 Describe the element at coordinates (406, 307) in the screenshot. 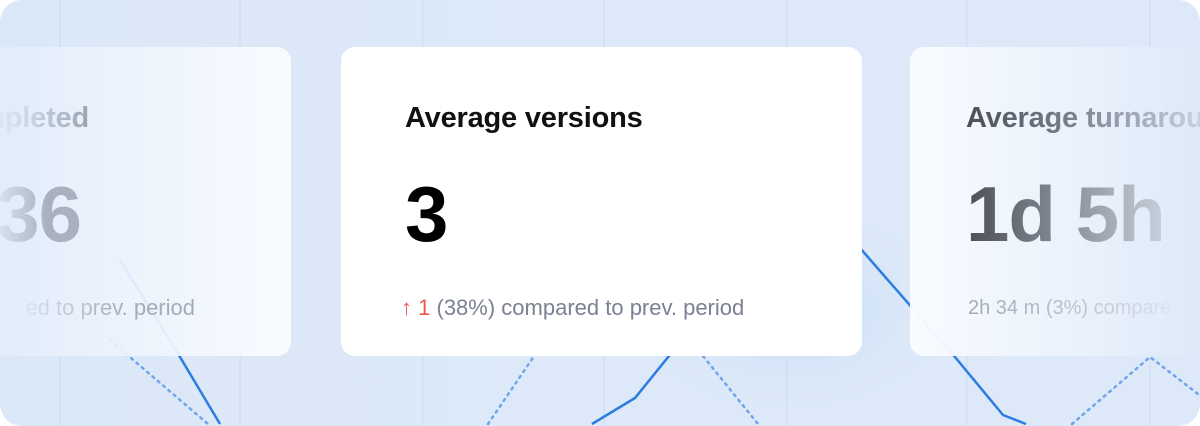

I see `arrow-up-icon: ↑` at that location.